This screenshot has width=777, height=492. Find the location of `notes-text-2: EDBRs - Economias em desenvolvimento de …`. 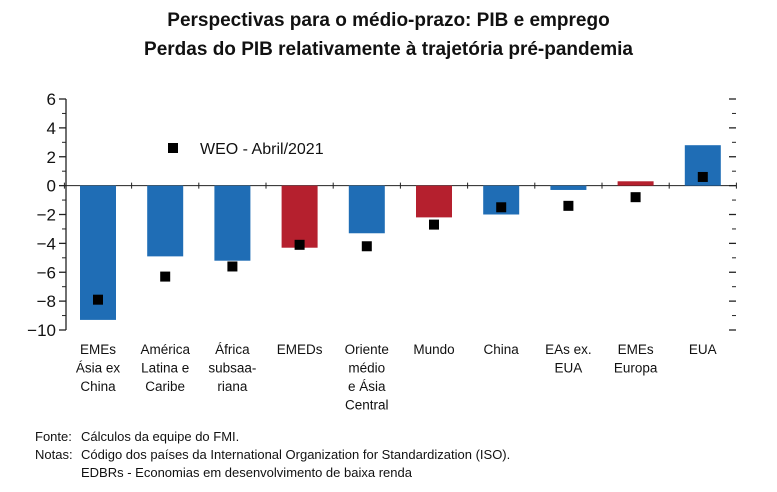

notes-text-2: EDBRs - Economias em desenvolvimento de … is located at coordinates (246, 472).